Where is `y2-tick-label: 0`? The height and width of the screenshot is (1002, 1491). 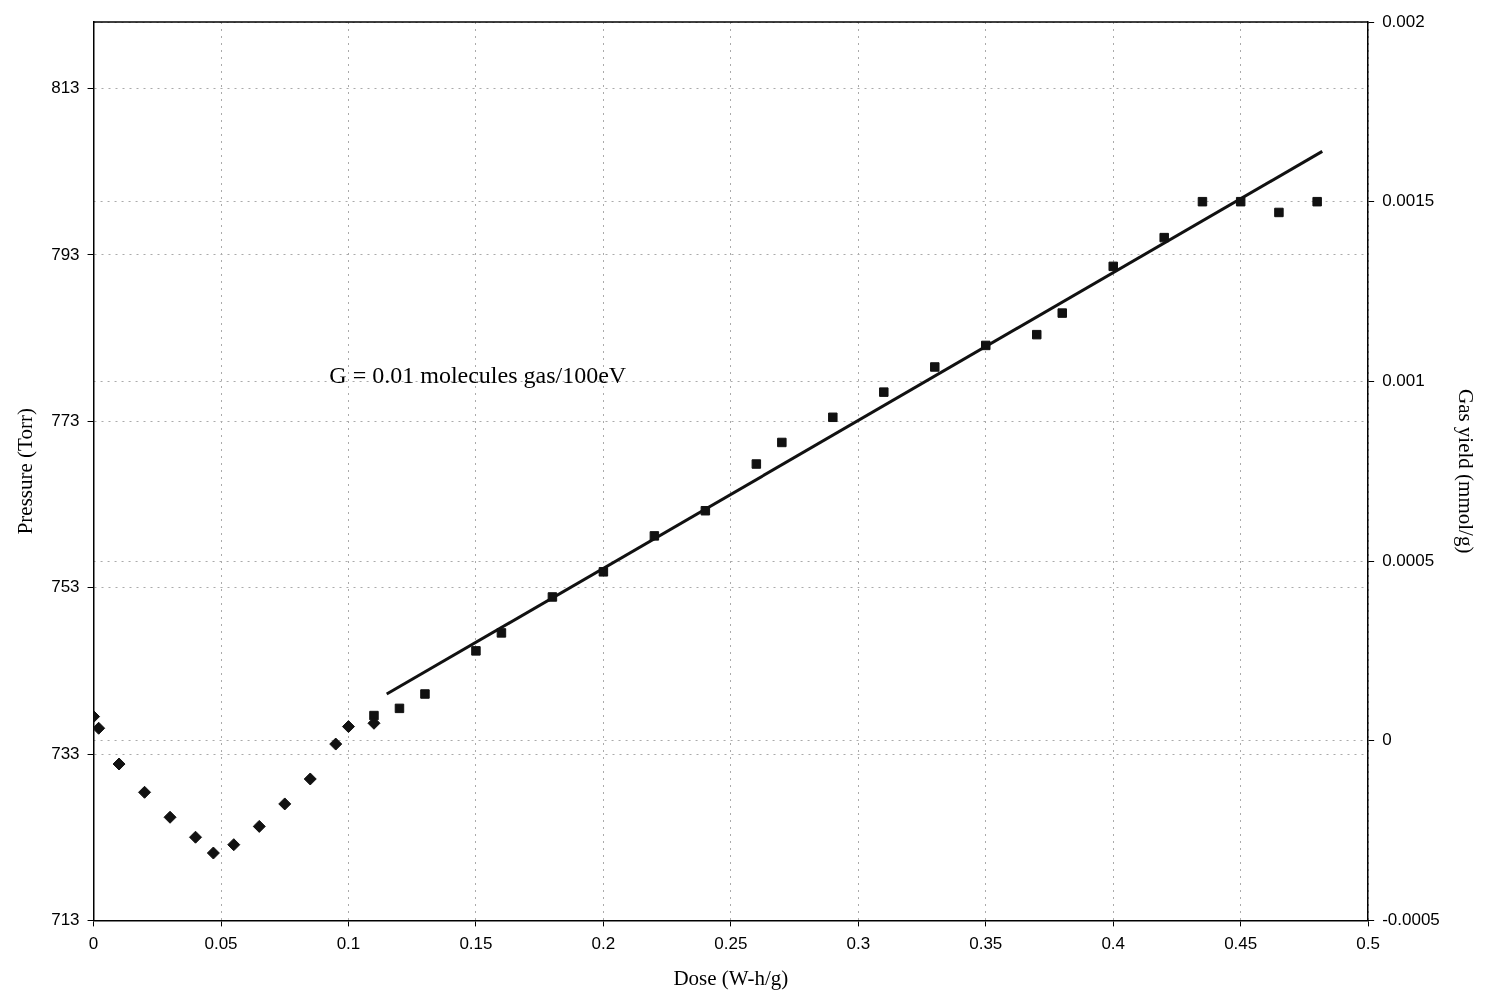 y2-tick-label: 0 is located at coordinates (1387, 740).